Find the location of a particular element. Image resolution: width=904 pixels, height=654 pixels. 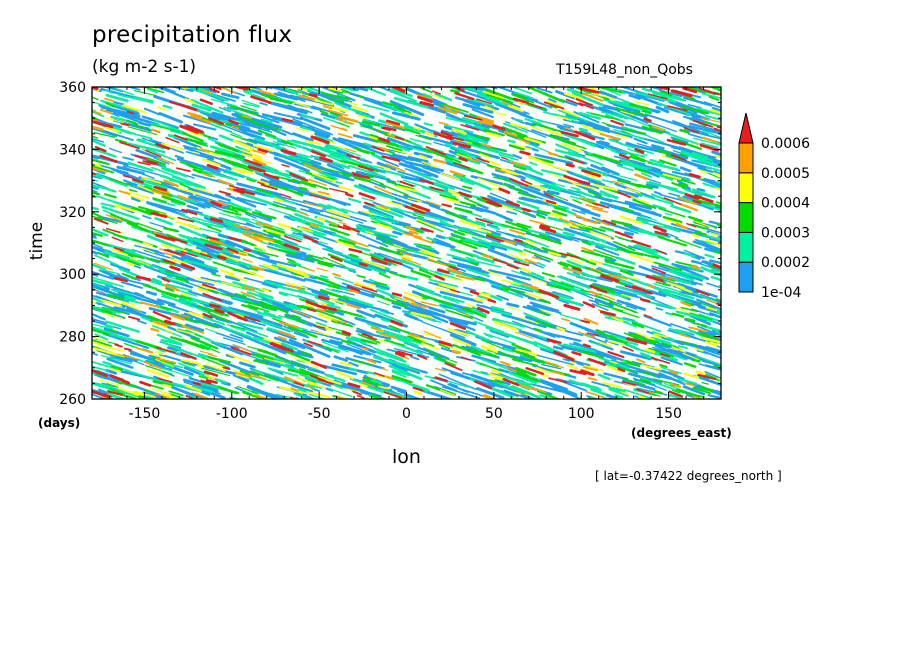

y-tick-label: 360 is located at coordinates (72, 88).